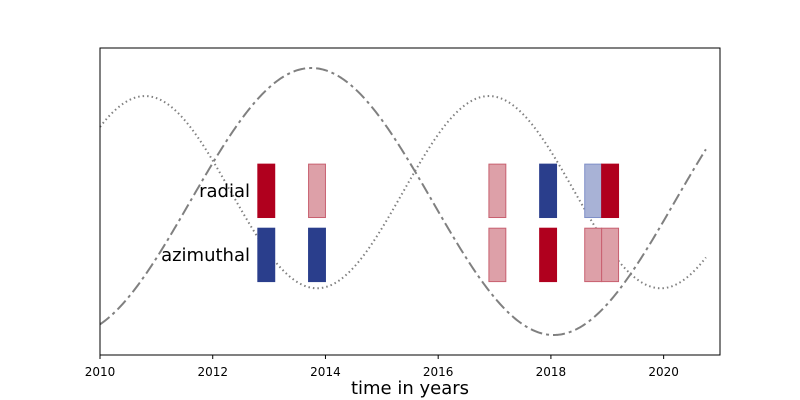 The image size is (800, 400). I want to click on x-tick-label-2010: 2010, so click(100, 372).